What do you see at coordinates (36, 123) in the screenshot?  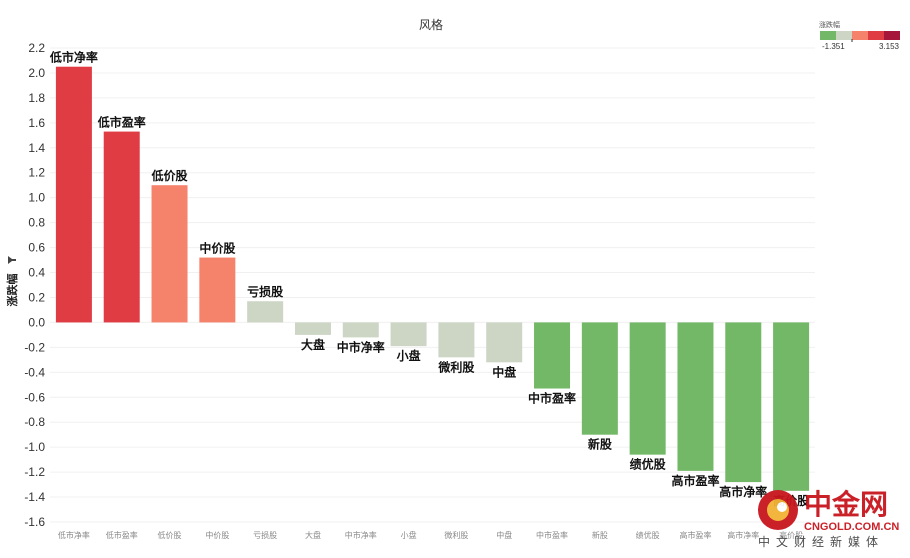 I see `y-tick-label: 1.6` at bounding box center [36, 123].